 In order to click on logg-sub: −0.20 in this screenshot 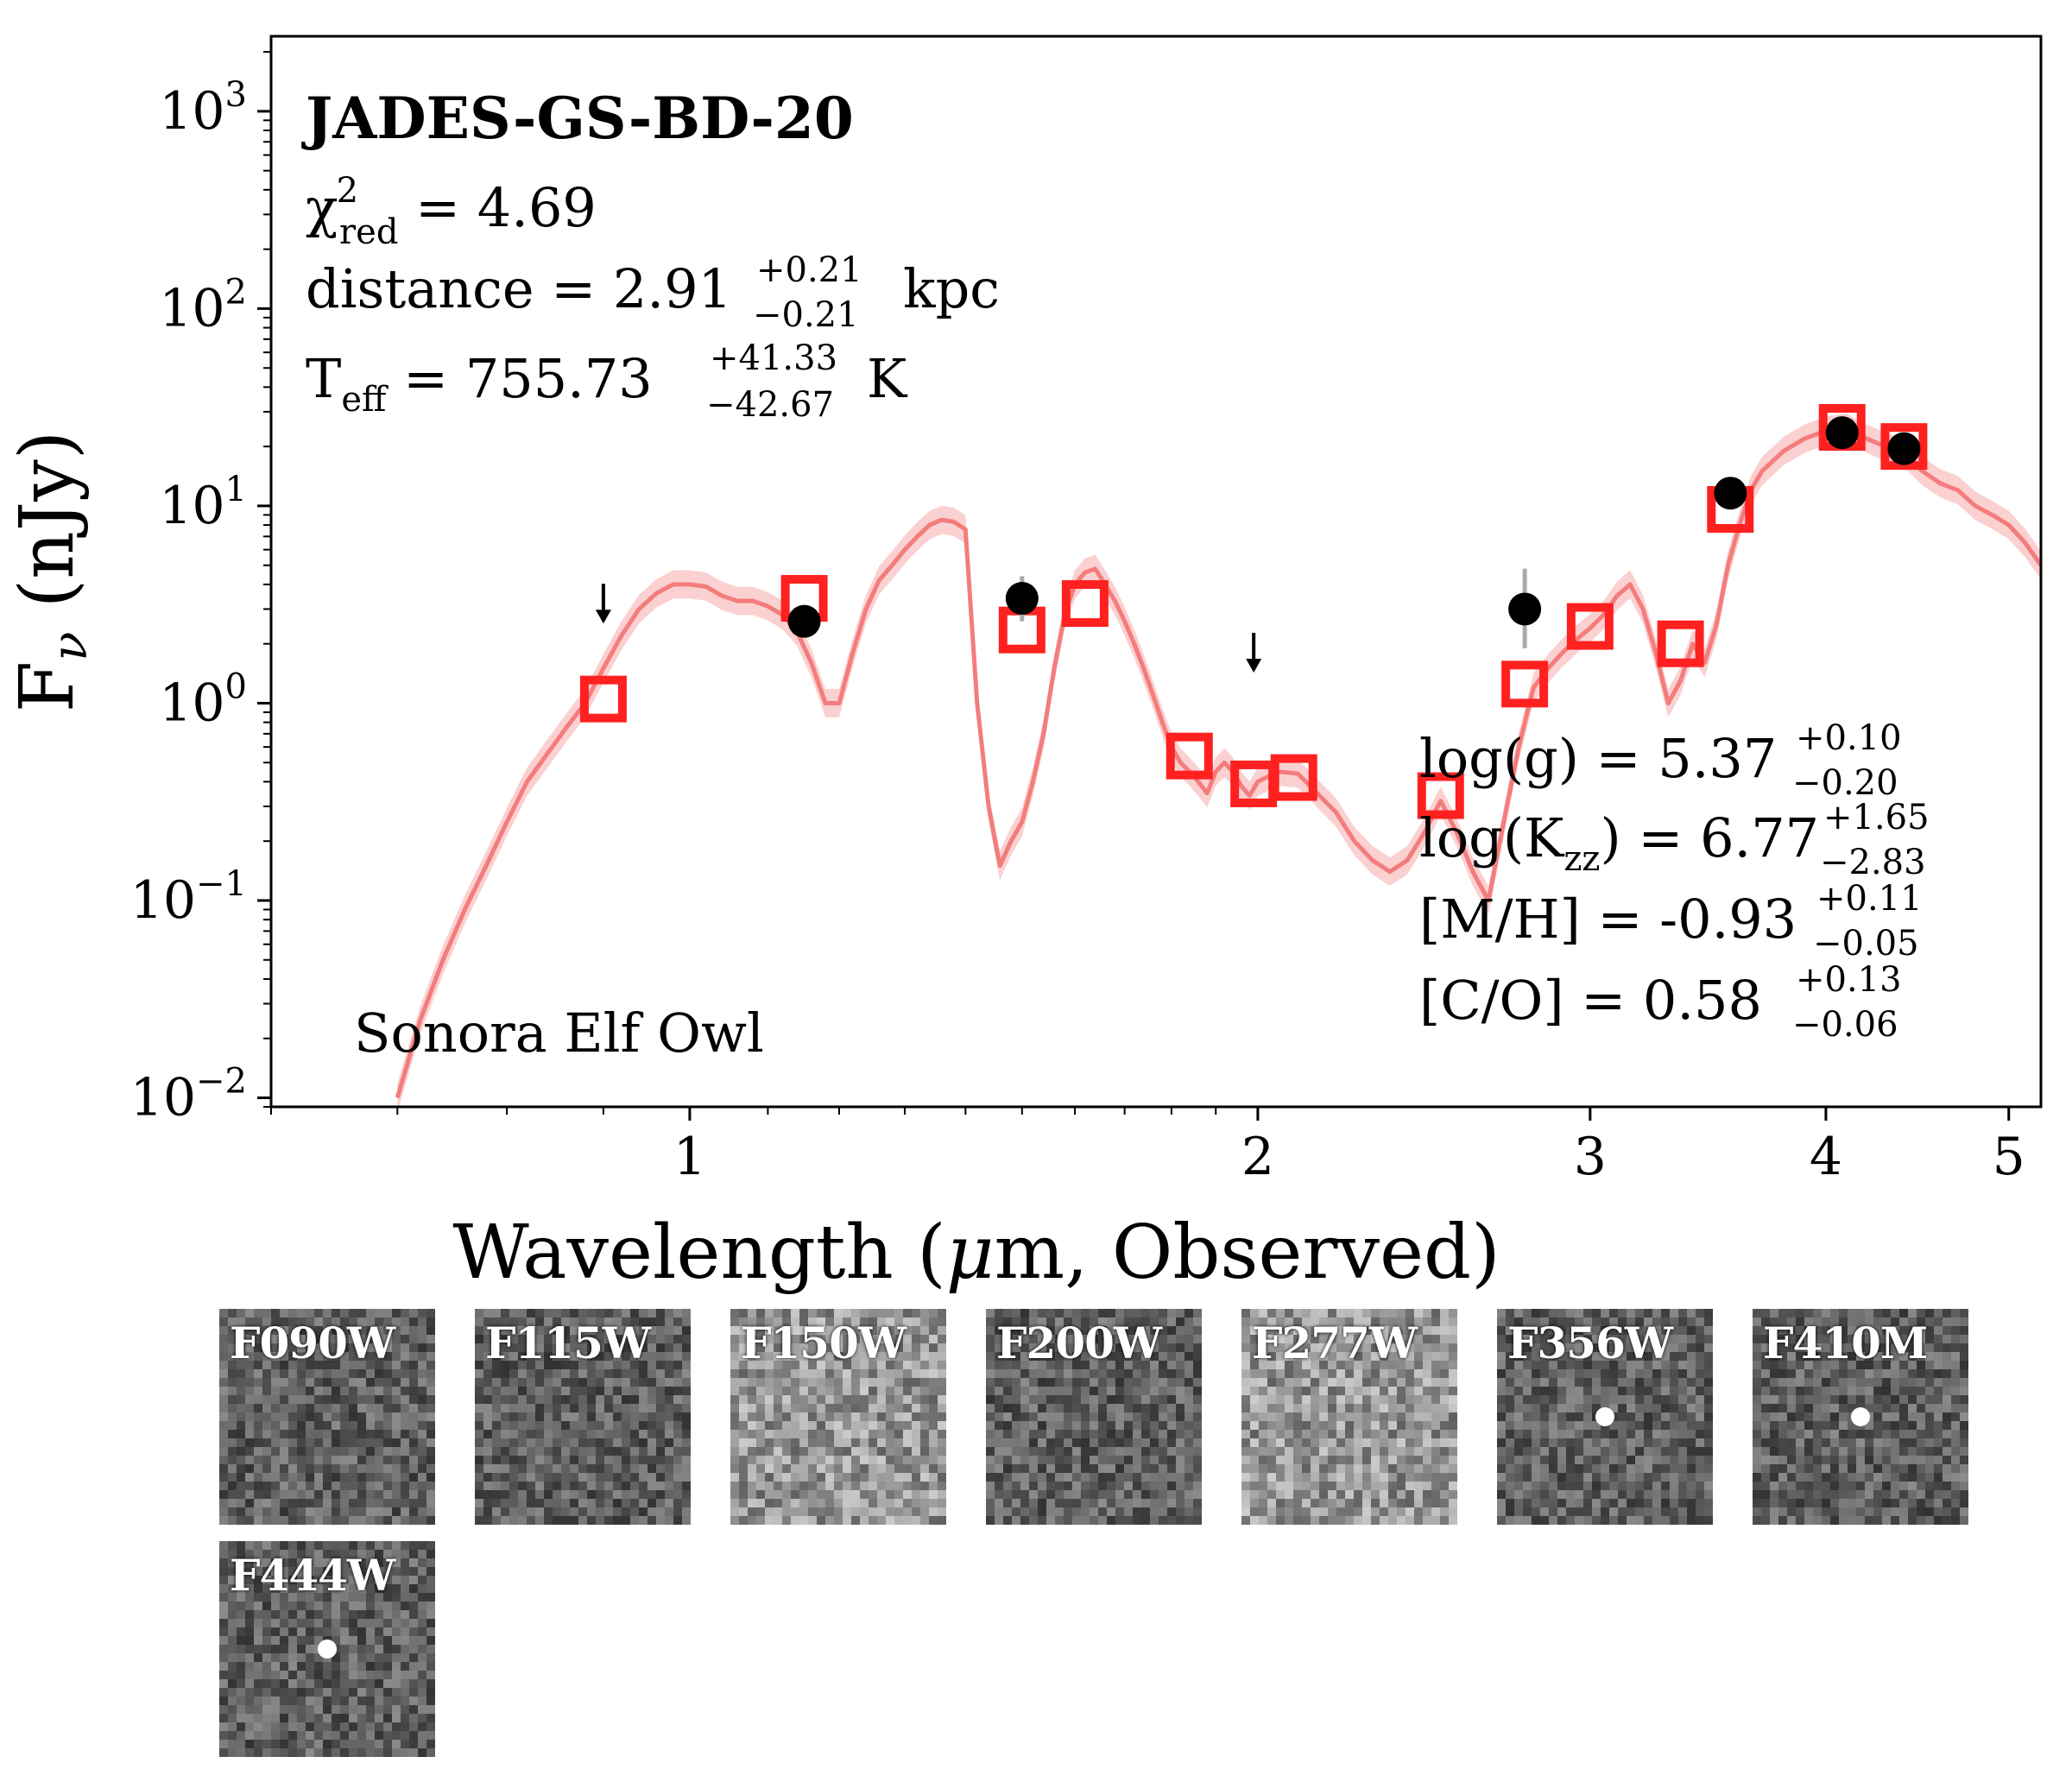, I will do `click(1845, 783)`.